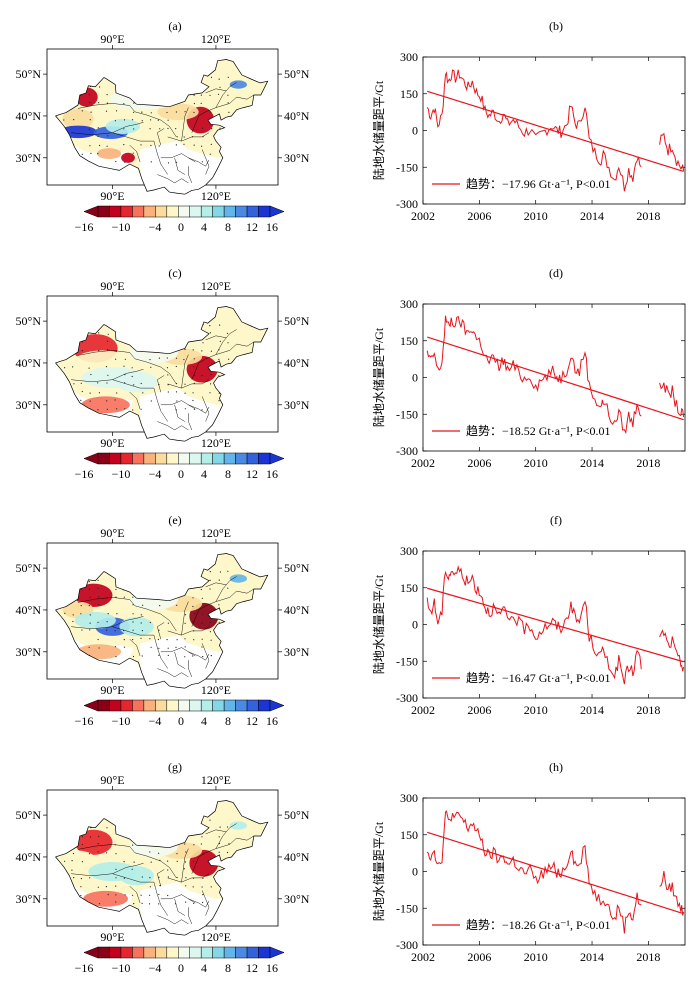 The width and height of the screenshot is (700, 990). Describe the element at coordinates (228, 474) in the screenshot. I see `colorbar-tick-label: 8` at that location.